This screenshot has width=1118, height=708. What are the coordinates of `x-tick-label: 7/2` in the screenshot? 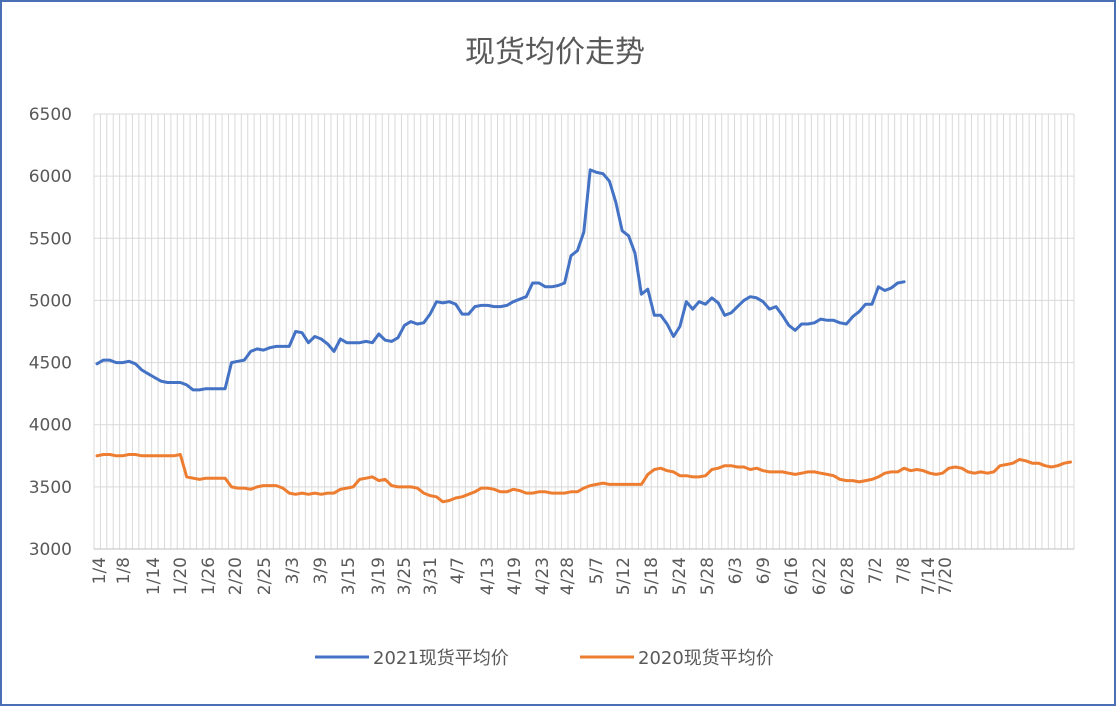 It's located at (876, 570).